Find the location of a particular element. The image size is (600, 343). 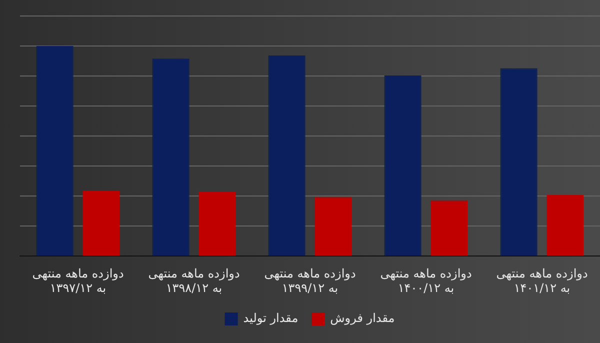

x-tick-label: دوازده ماهه منتهی به ۱۴۰۰/۱۲ is located at coordinates (426, 280).